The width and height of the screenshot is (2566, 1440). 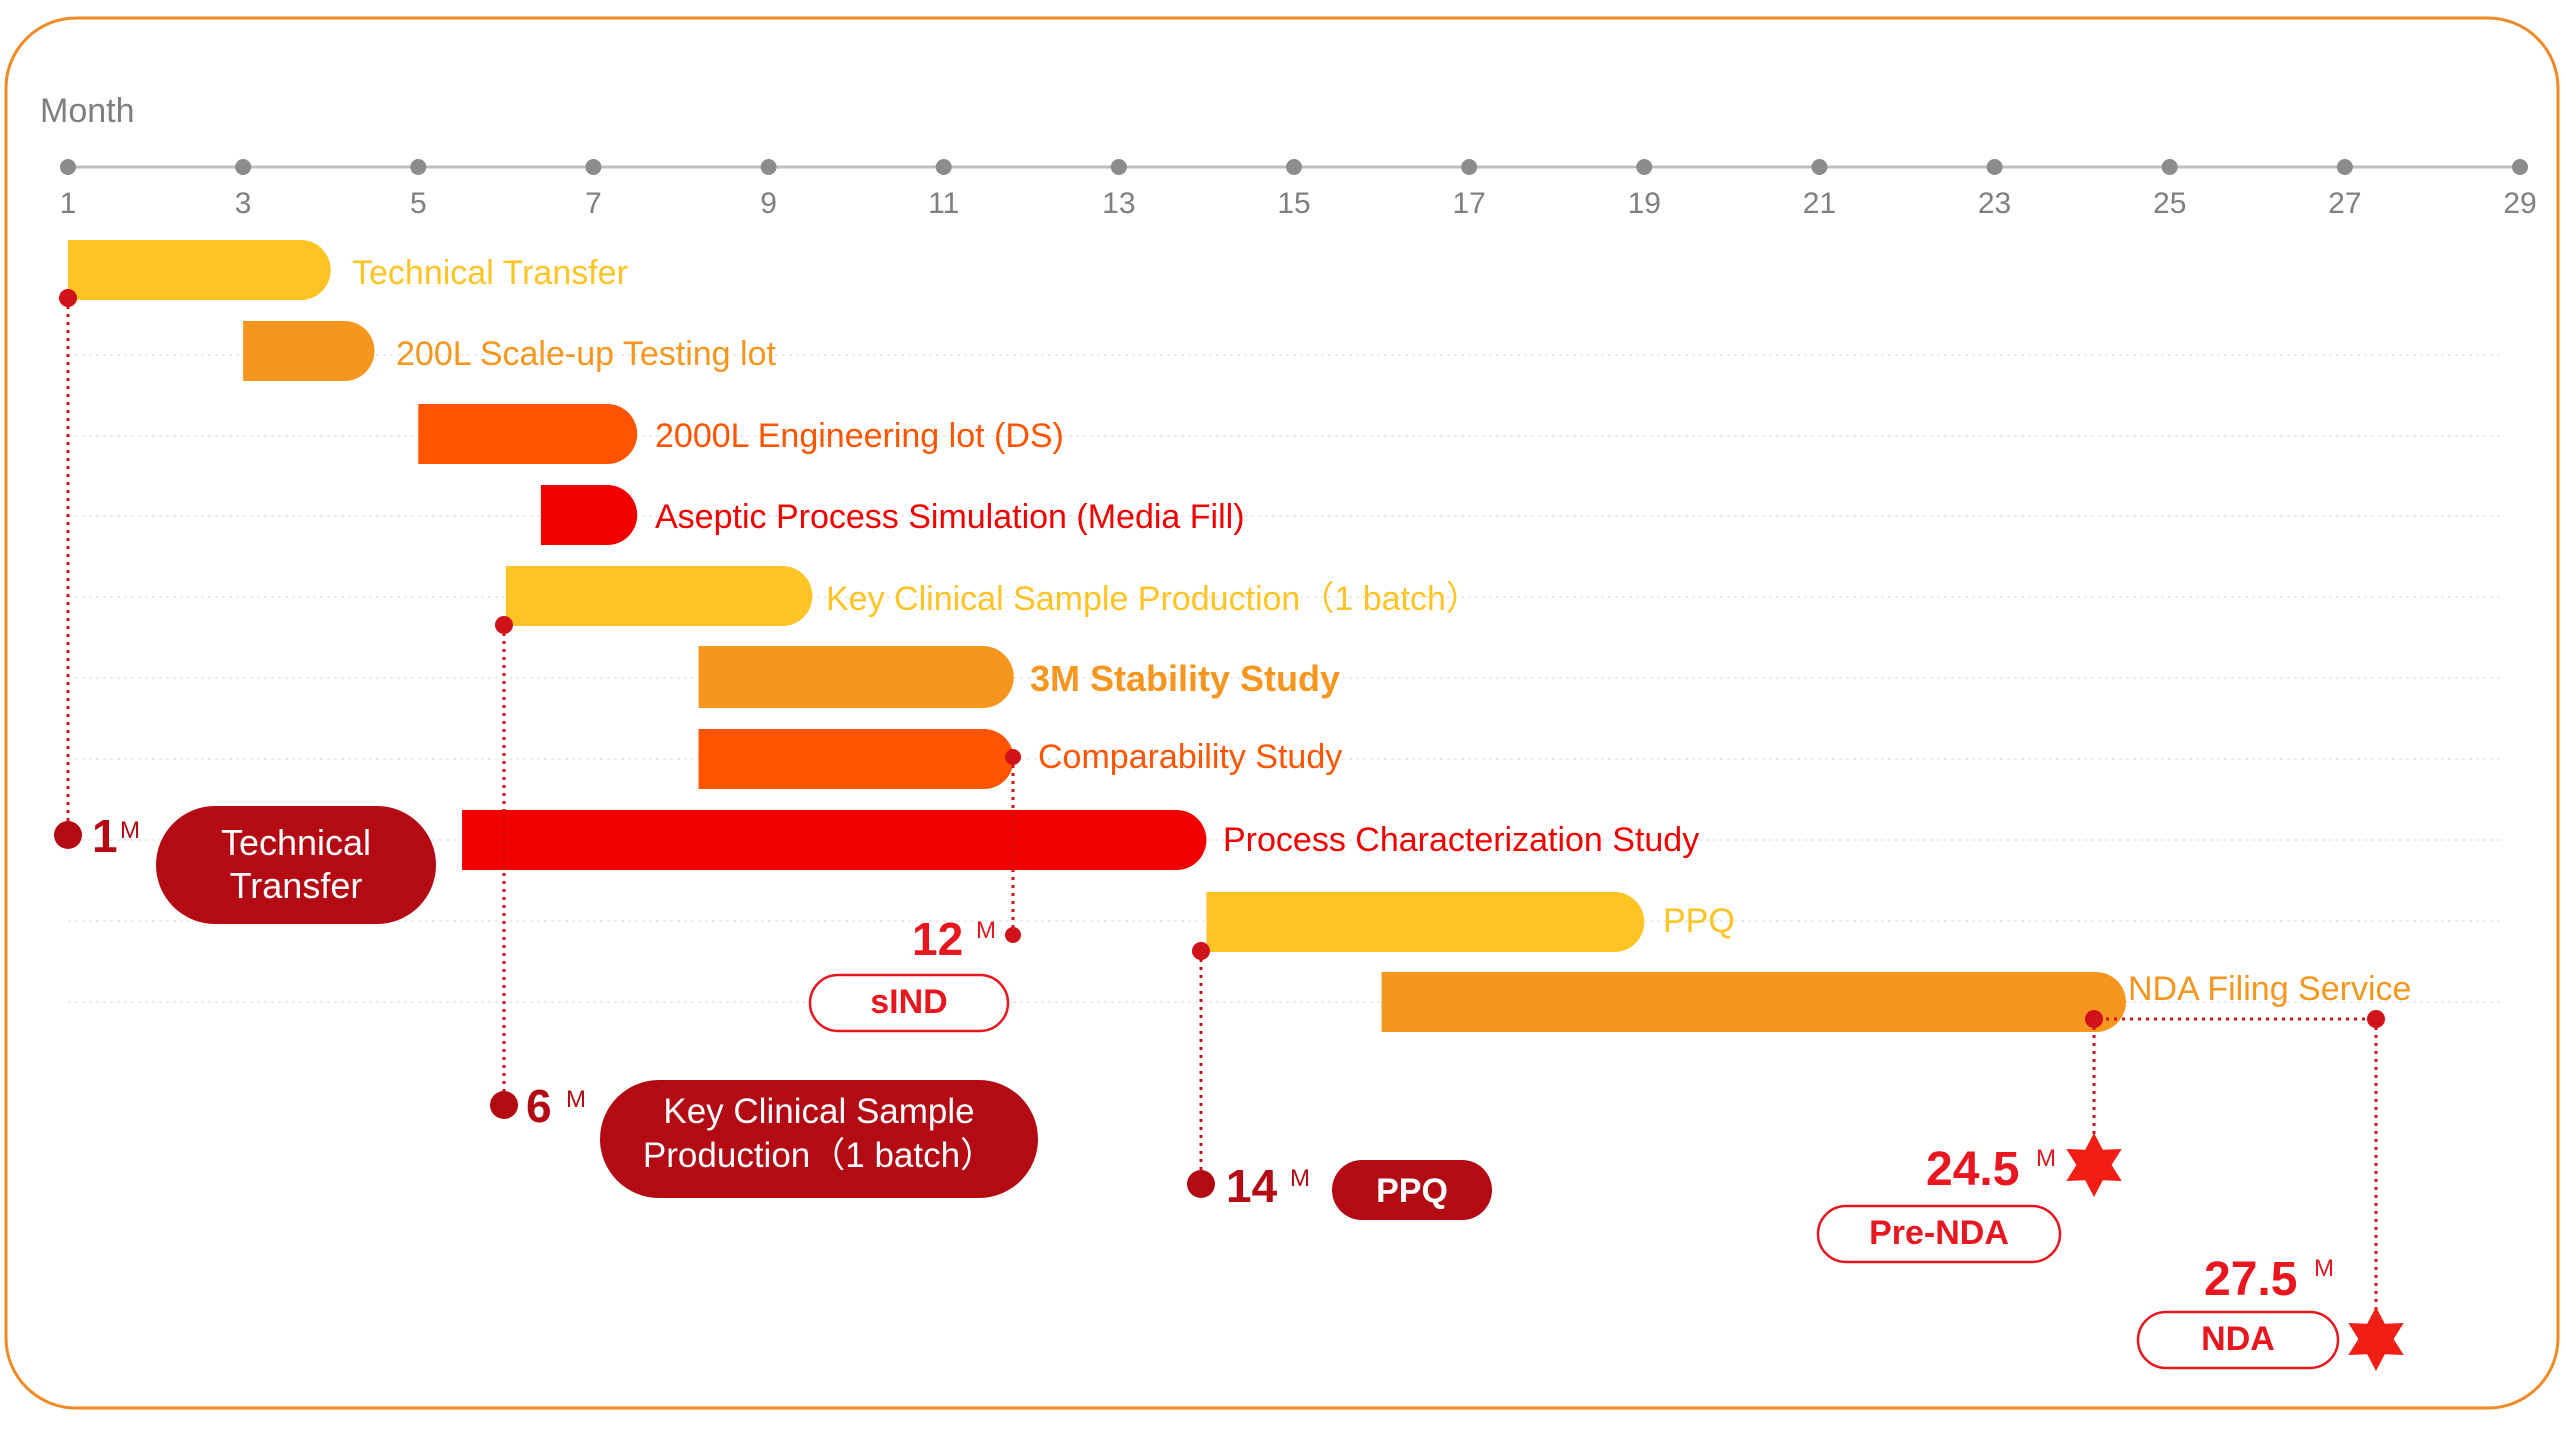 I want to click on milestone-badge-line: Transfer, so click(x=296, y=885).